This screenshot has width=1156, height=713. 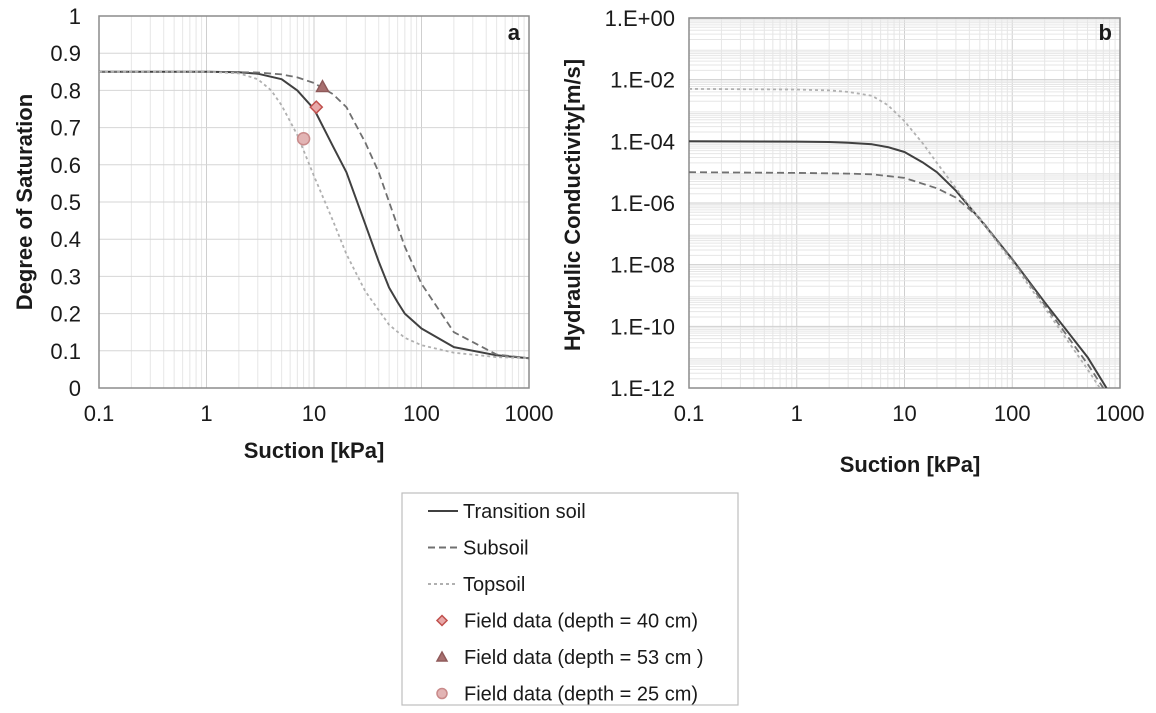 What do you see at coordinates (421, 413) in the screenshot?
I see `panel-a-x-tick-label: 100` at bounding box center [421, 413].